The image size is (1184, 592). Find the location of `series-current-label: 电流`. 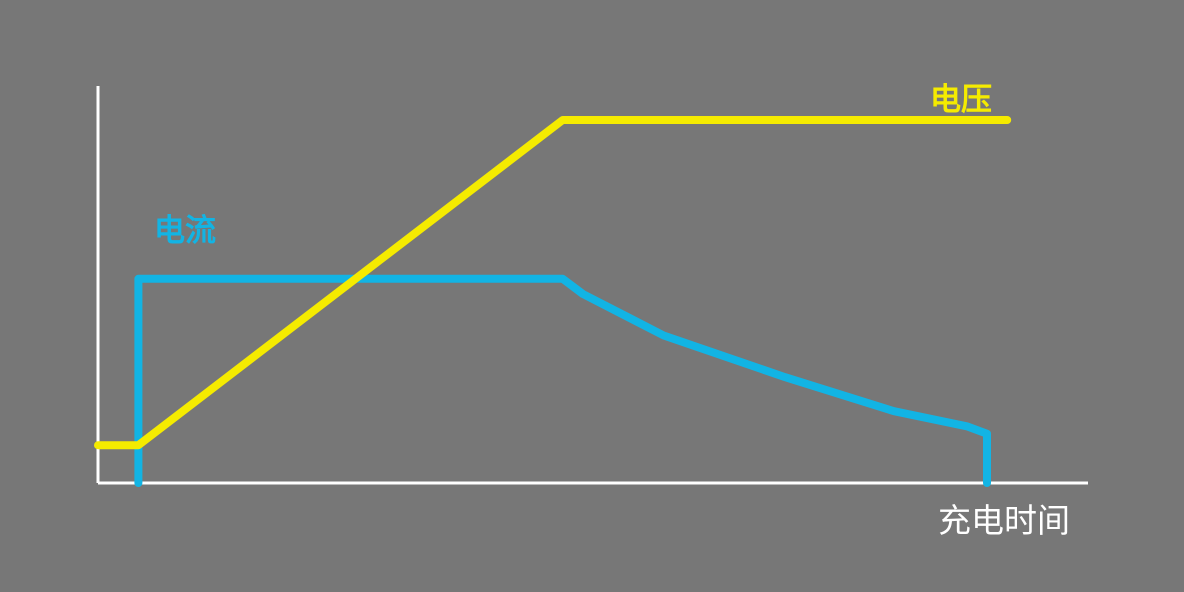

series-current-label: 电流 is located at coordinates (185, 231).